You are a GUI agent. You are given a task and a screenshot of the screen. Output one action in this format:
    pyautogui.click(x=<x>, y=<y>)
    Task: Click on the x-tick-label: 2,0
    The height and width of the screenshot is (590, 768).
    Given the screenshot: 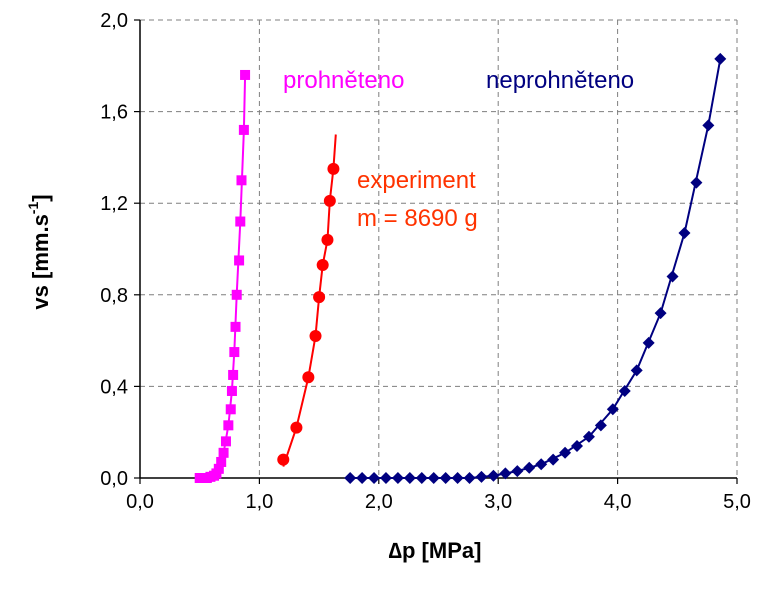 What is the action you would take?
    pyautogui.click(x=379, y=502)
    